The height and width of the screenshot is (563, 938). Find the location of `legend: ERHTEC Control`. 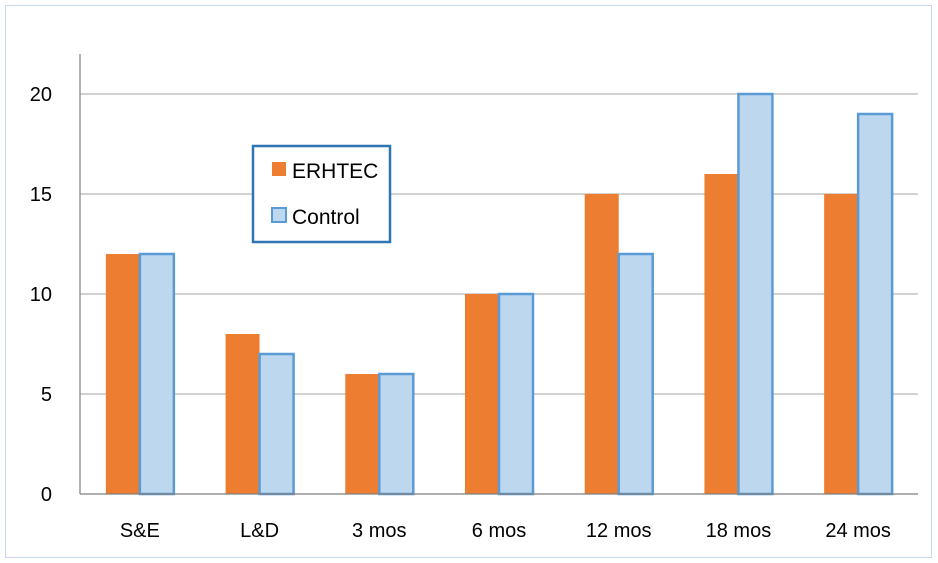

legend: ERHTEC Control is located at coordinates (321, 194).